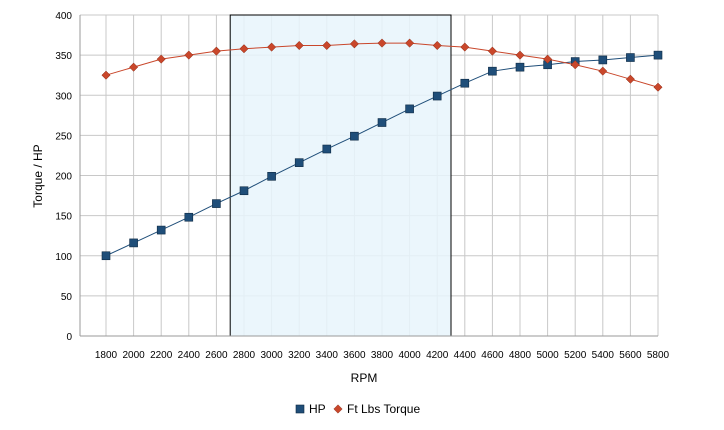 The height and width of the screenshot is (430, 724). What do you see at coordinates (520, 355) in the screenshot?
I see `x-tick-label: 4800` at bounding box center [520, 355].